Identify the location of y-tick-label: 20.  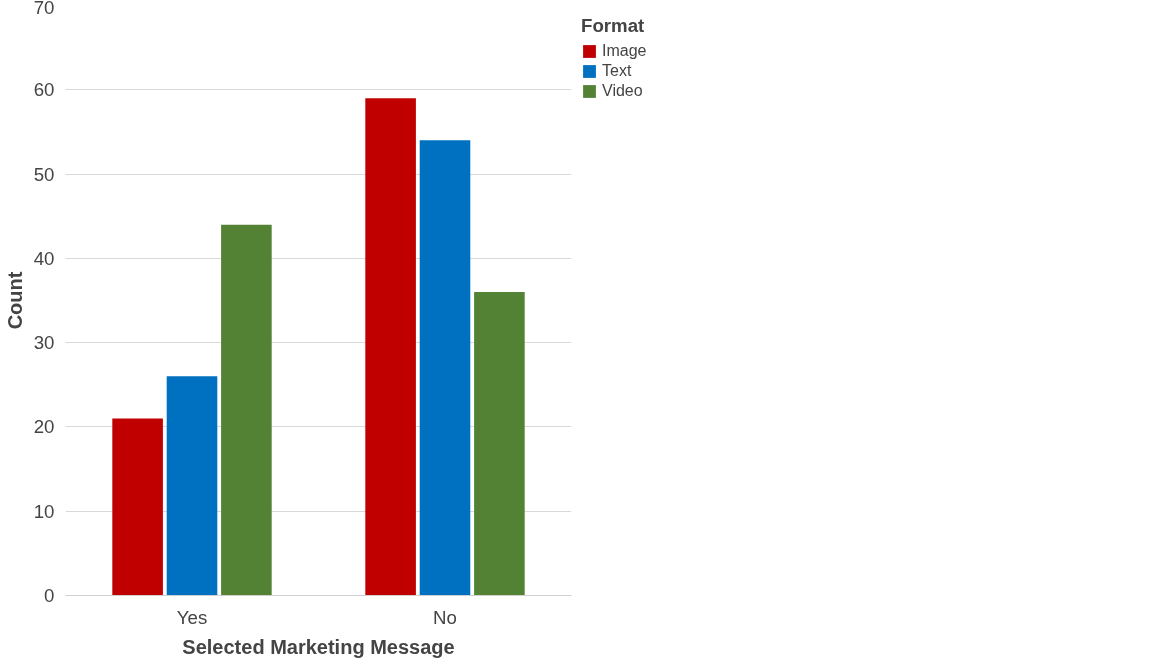
(44, 427).